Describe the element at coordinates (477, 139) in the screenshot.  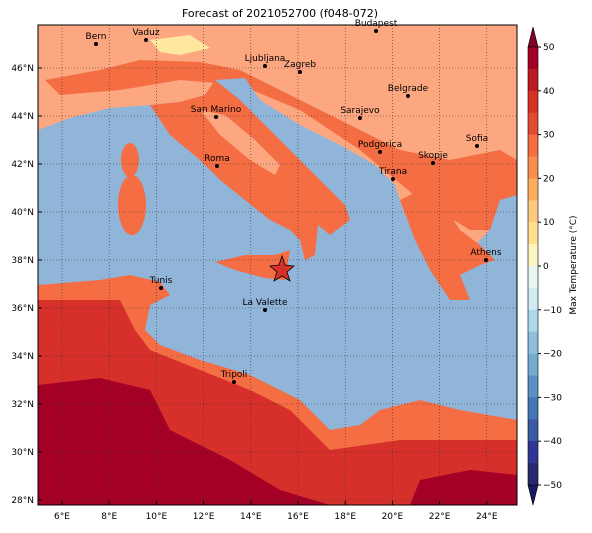
I see `city-label: Sofia` at that location.